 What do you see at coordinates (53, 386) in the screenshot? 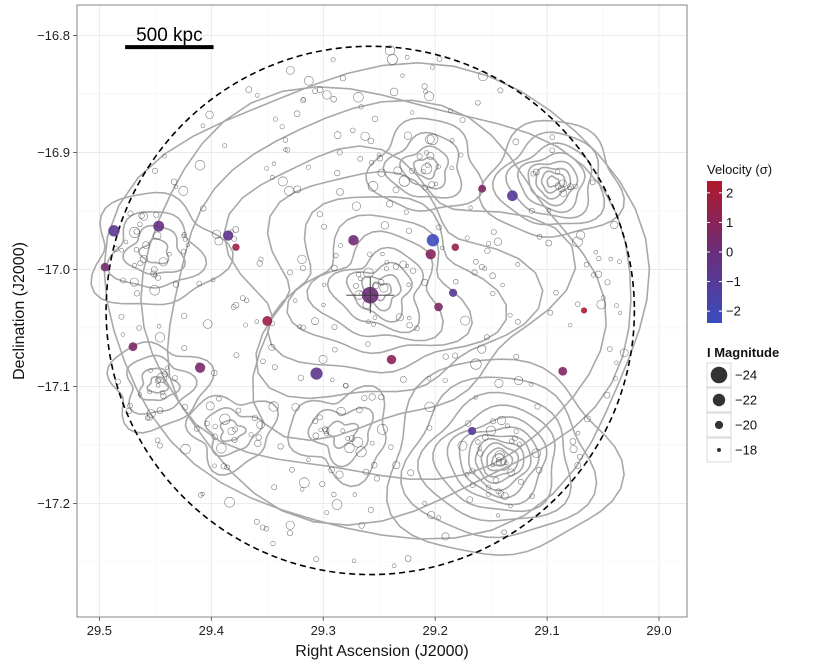
I see `y-tick-label: −17.1` at bounding box center [53, 386].